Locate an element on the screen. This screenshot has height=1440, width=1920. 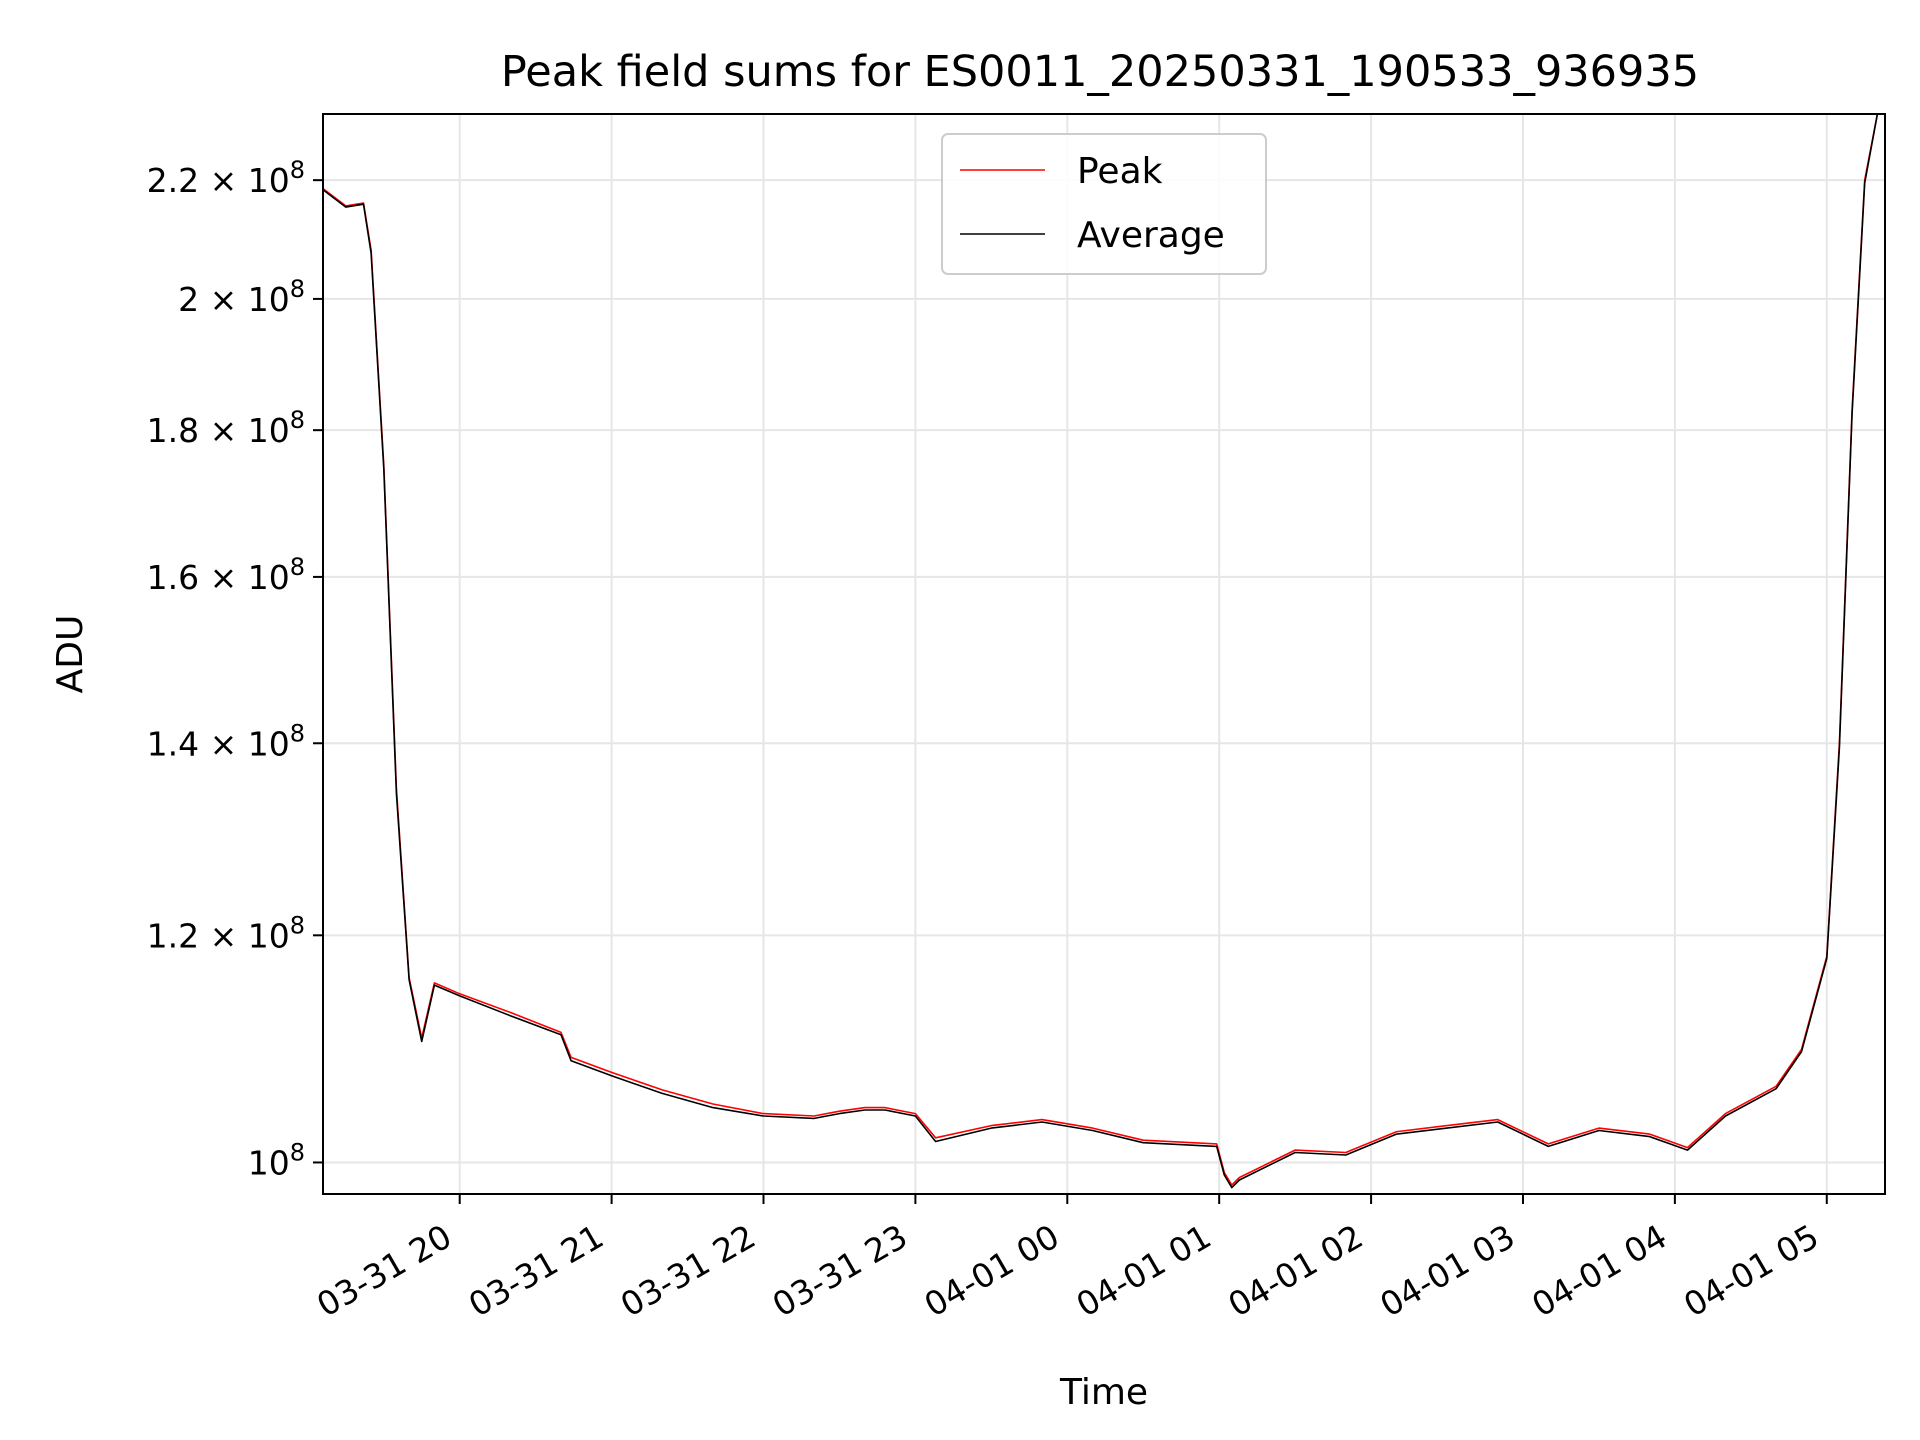
y-tick-label: 108 is located at coordinates (276, 1160).